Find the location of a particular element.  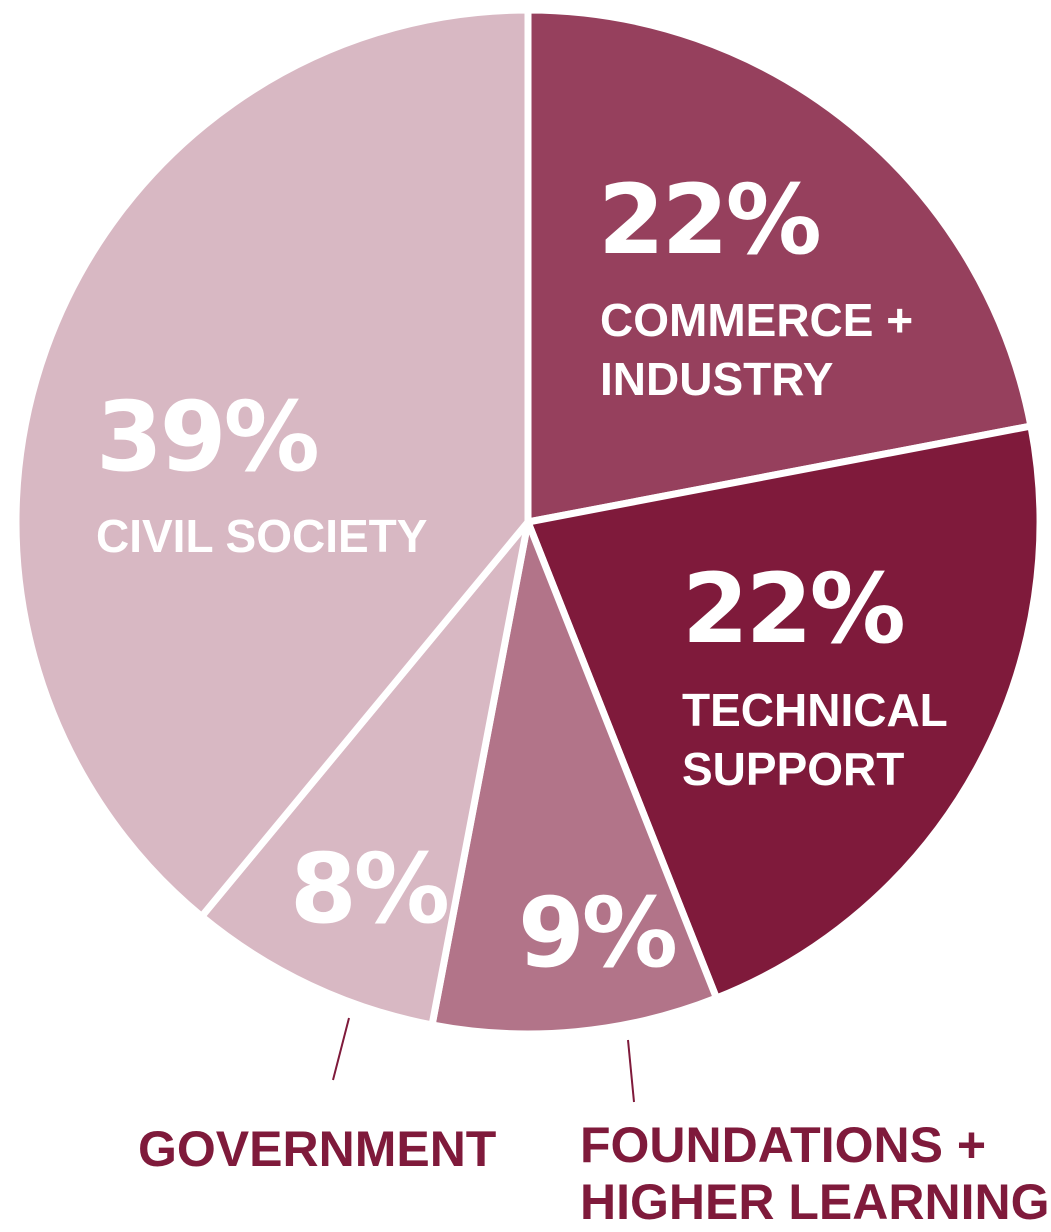

pie-slice-foundations-higher-learning is located at coordinates (574, 778).